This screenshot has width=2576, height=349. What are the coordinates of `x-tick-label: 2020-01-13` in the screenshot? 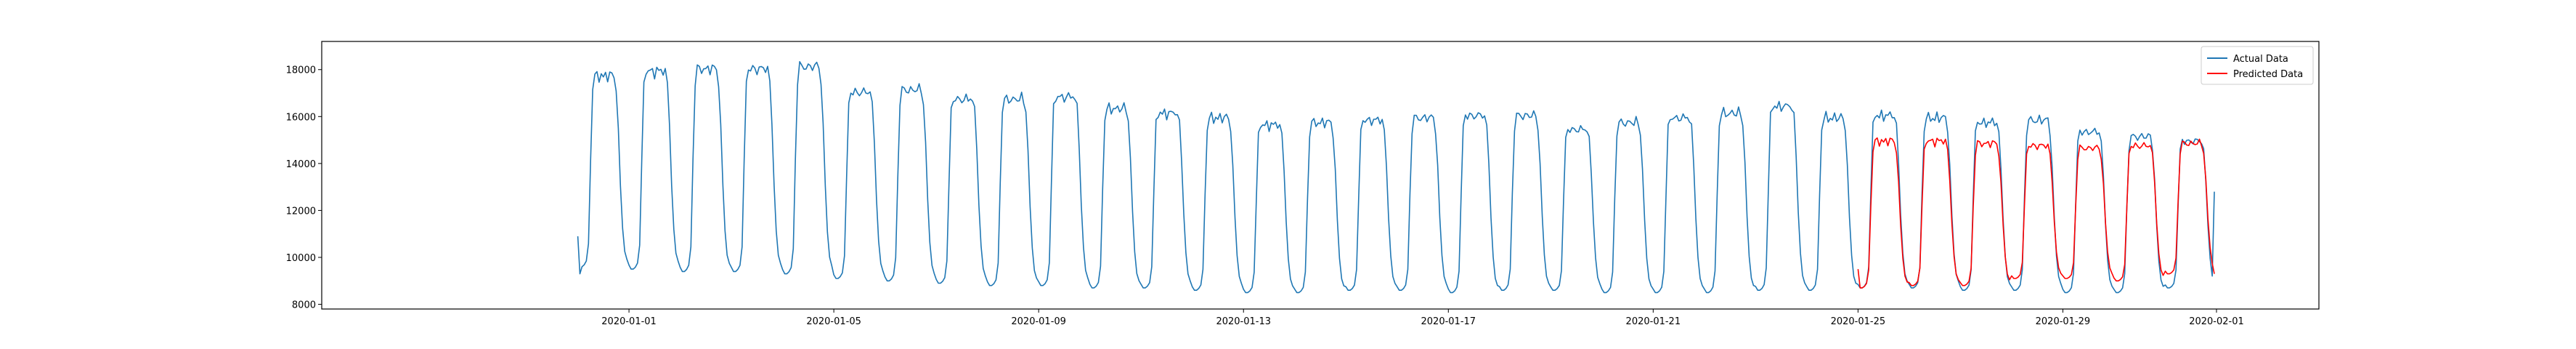 It's located at (1243, 321).